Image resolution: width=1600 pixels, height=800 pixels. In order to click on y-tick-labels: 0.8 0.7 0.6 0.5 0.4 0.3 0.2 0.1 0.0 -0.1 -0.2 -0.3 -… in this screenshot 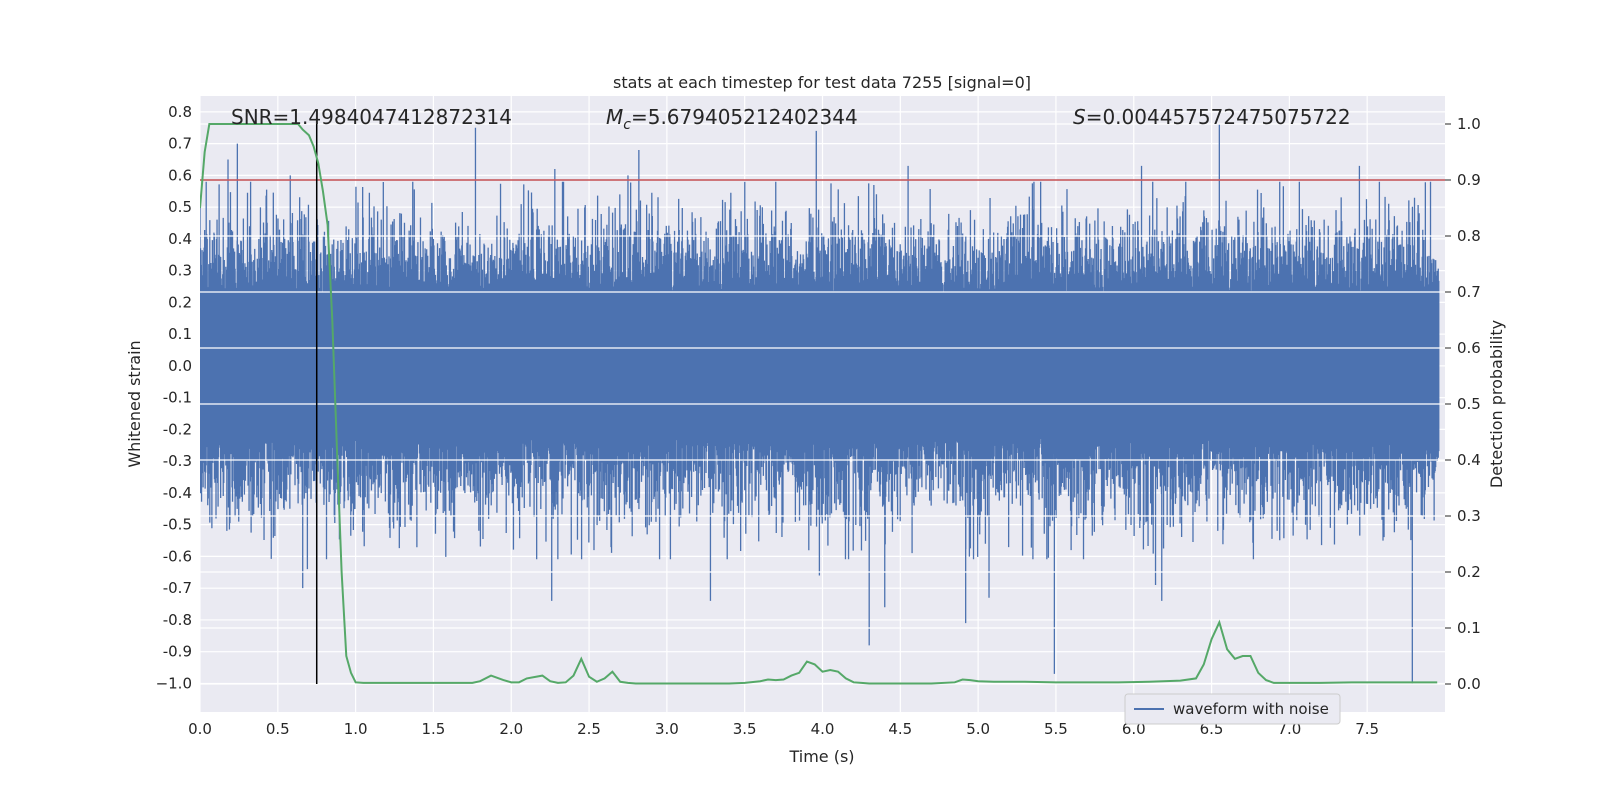, I will do `click(174, 398)`.